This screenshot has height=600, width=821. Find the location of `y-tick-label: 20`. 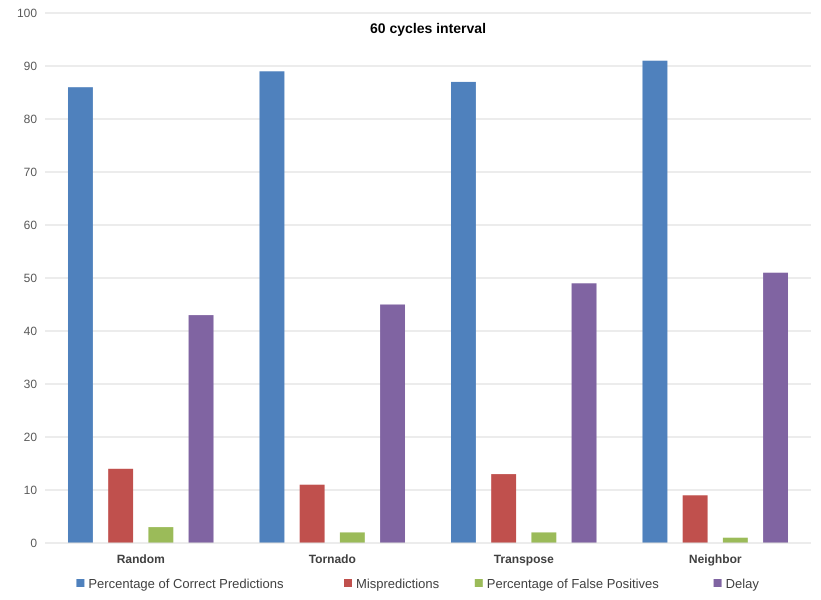

y-tick-label: 20 is located at coordinates (31, 437).